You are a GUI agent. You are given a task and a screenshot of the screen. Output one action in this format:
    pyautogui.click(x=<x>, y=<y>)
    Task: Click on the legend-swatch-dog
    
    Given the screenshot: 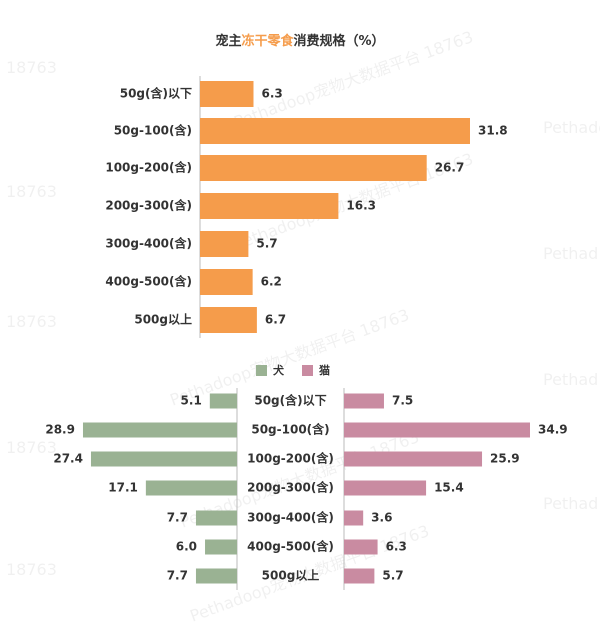 What is the action you would take?
    pyautogui.click(x=261, y=370)
    